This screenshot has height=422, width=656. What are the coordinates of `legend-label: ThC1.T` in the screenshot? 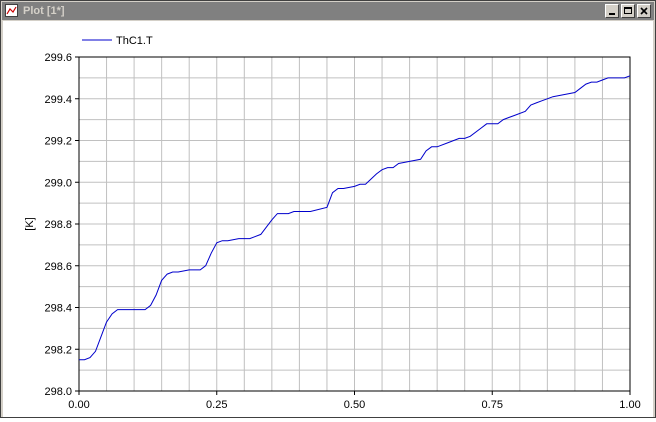 It's located at (134, 41).